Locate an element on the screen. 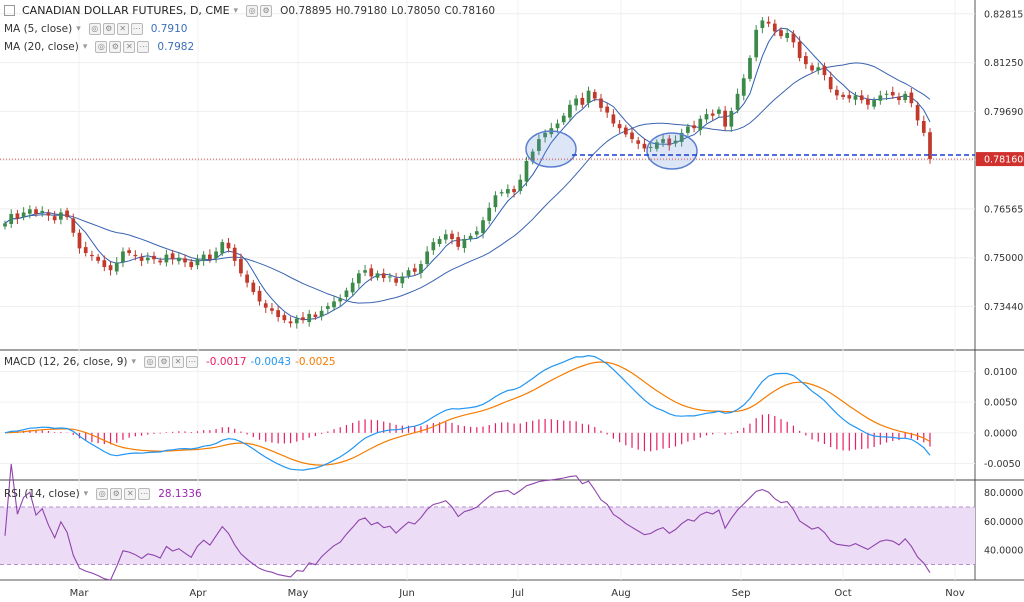 This screenshot has height=602, width=1024. ohlc-close: C0.78160 is located at coordinates (470, 10).